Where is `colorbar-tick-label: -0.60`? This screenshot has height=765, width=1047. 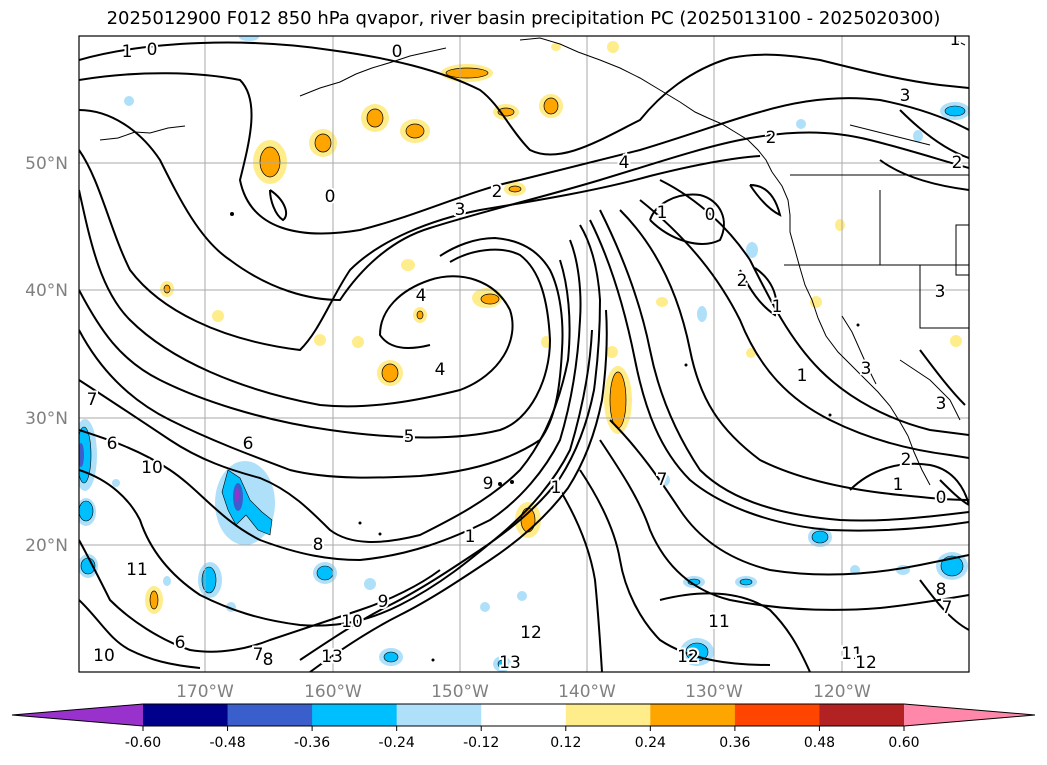
colorbar-tick-label: -0.60 is located at coordinates (143, 743).